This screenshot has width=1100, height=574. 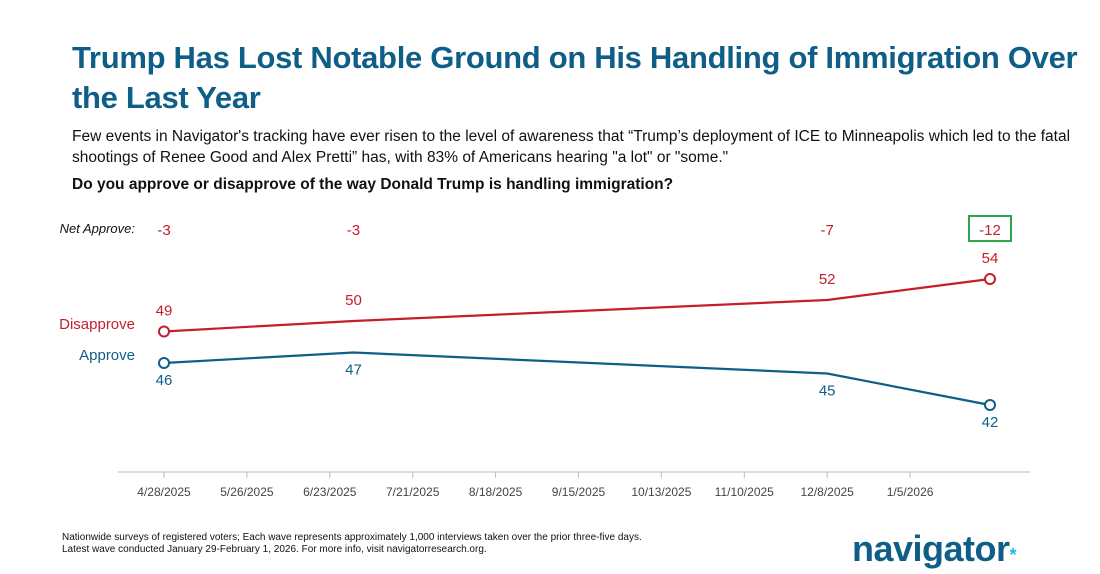 What do you see at coordinates (827, 279) in the screenshot?
I see `data-label: 52` at bounding box center [827, 279].